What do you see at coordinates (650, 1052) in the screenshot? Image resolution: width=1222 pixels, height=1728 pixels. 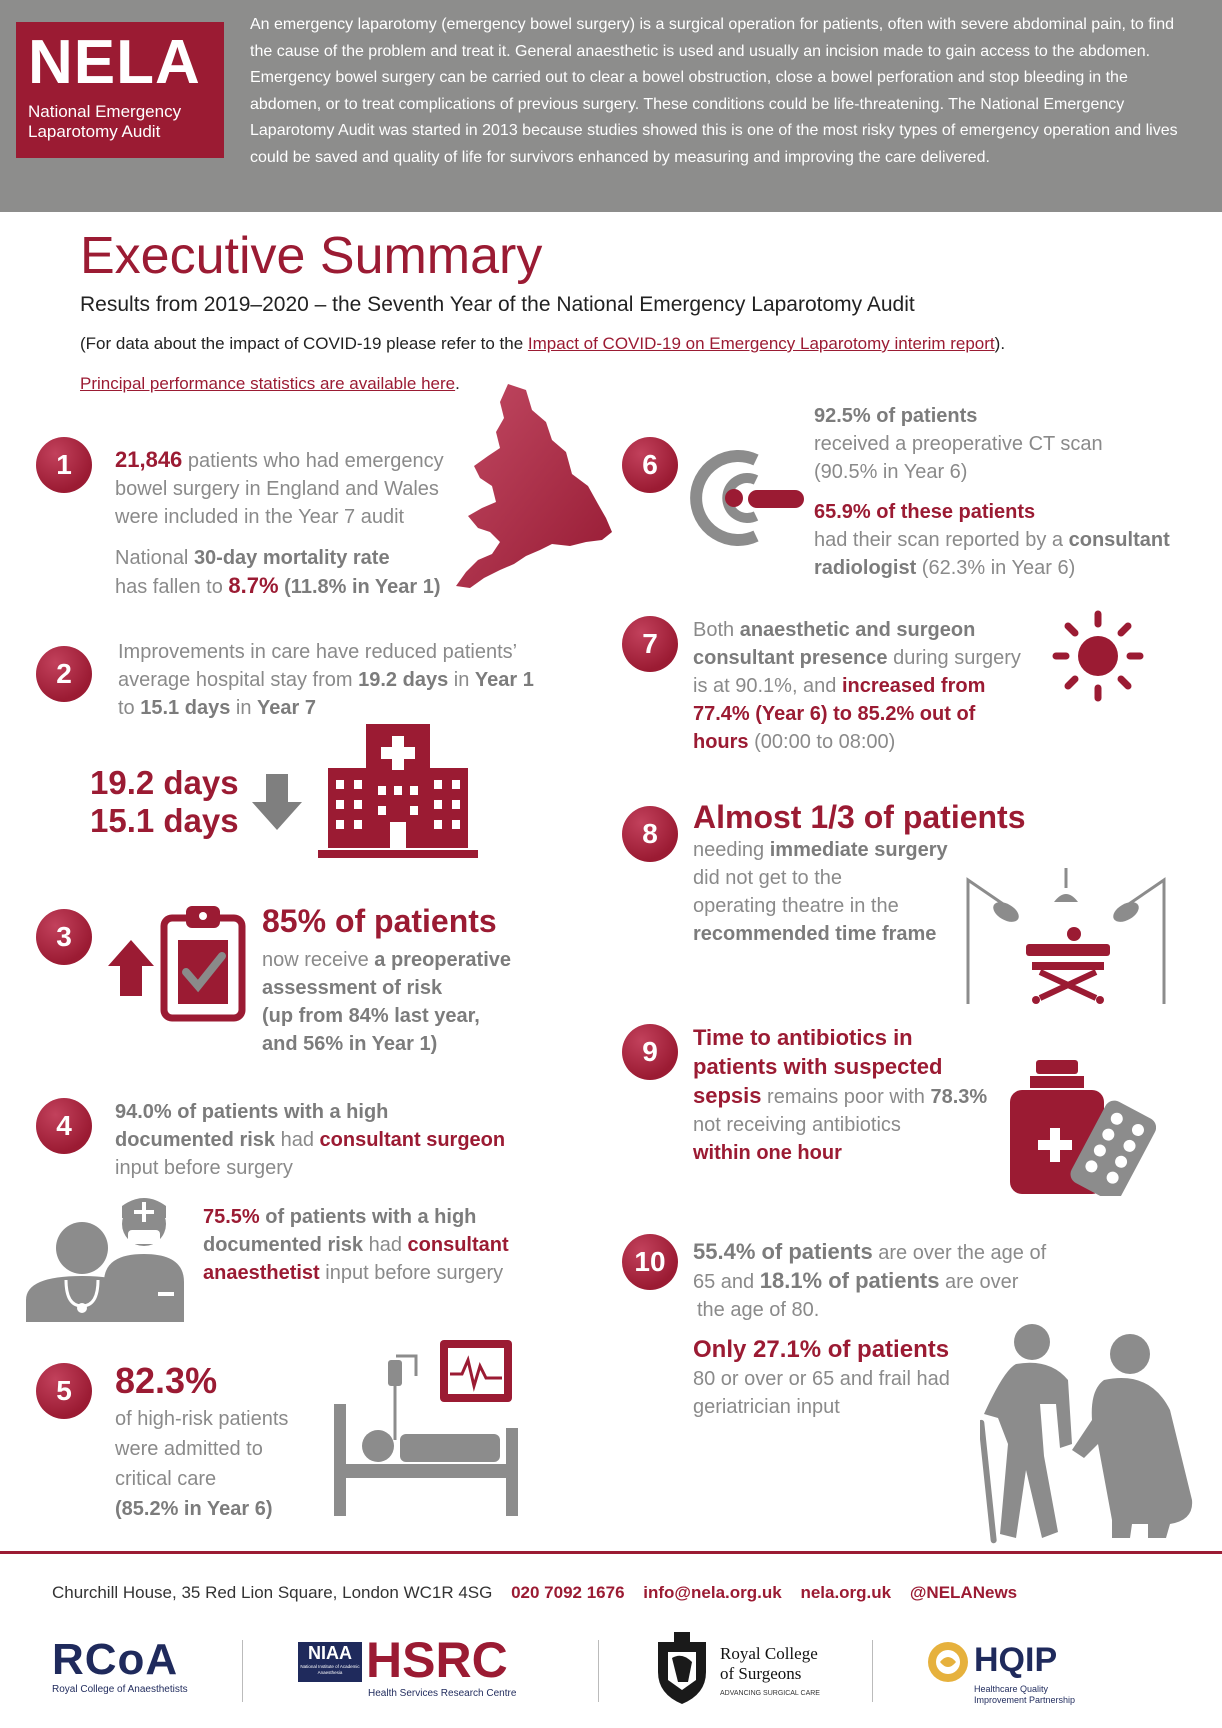 I see `item-number-9: 9` at bounding box center [650, 1052].